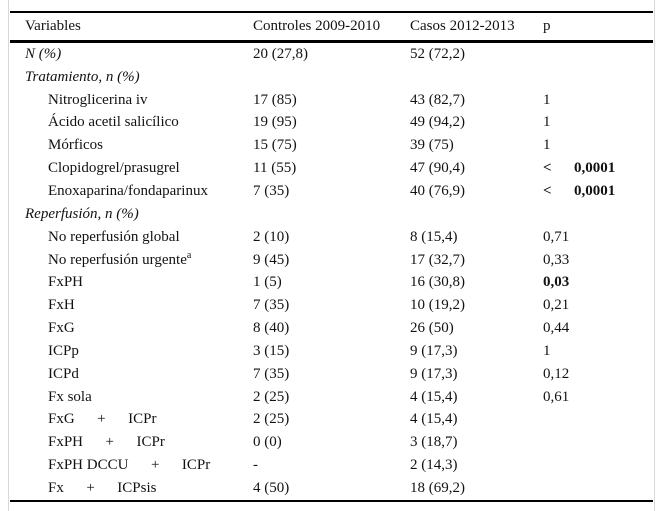 Image resolution: width=664 pixels, height=511 pixels. What do you see at coordinates (331, 465) in the screenshot?
I see `table-row: FxPH DCCU + ICPr - 2 (14,3)` at bounding box center [331, 465].